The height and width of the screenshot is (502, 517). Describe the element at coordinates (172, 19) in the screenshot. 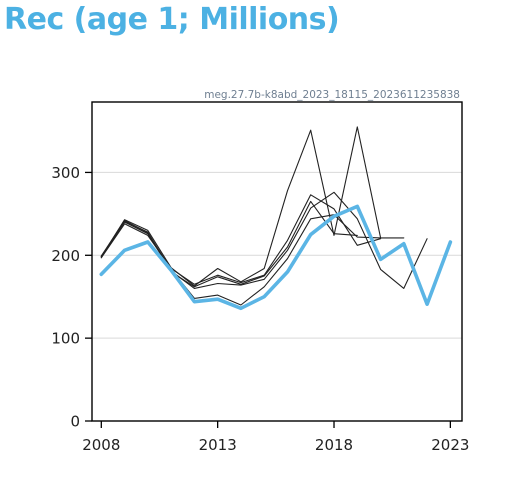

I see `chart-title: Rec (age 1; Millions)` at that location.